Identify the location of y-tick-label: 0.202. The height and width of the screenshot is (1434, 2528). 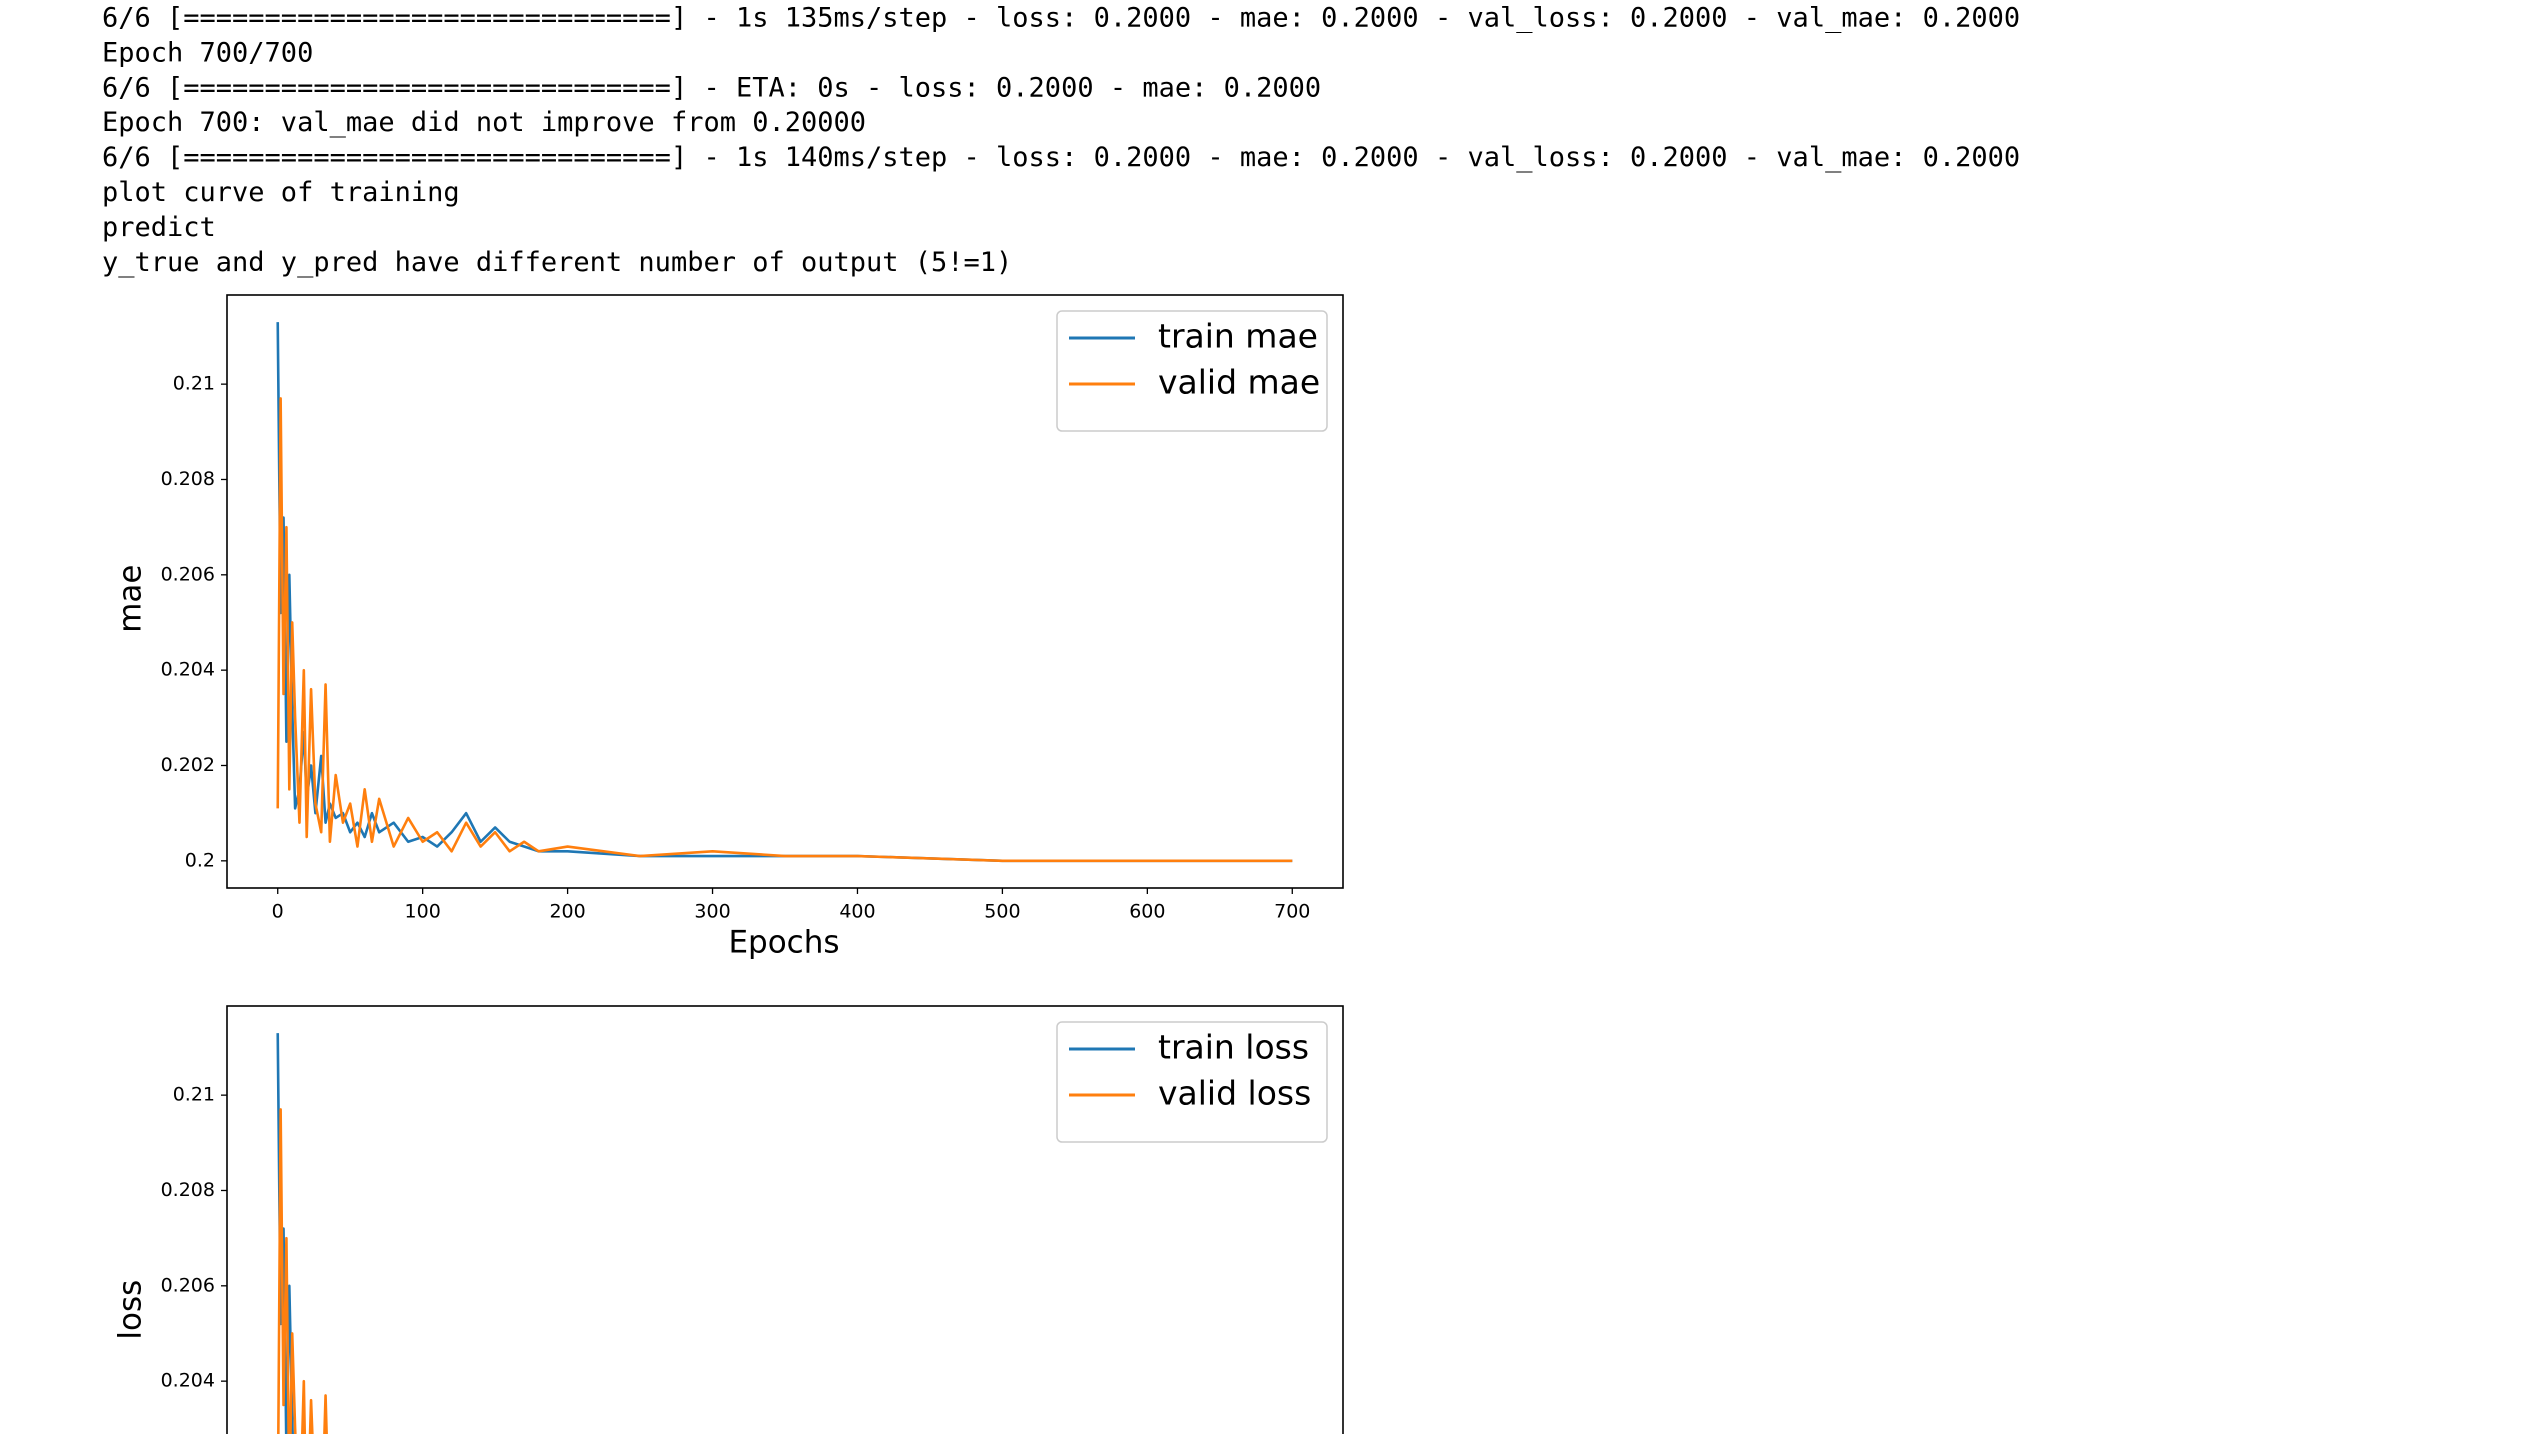
(188, 765).